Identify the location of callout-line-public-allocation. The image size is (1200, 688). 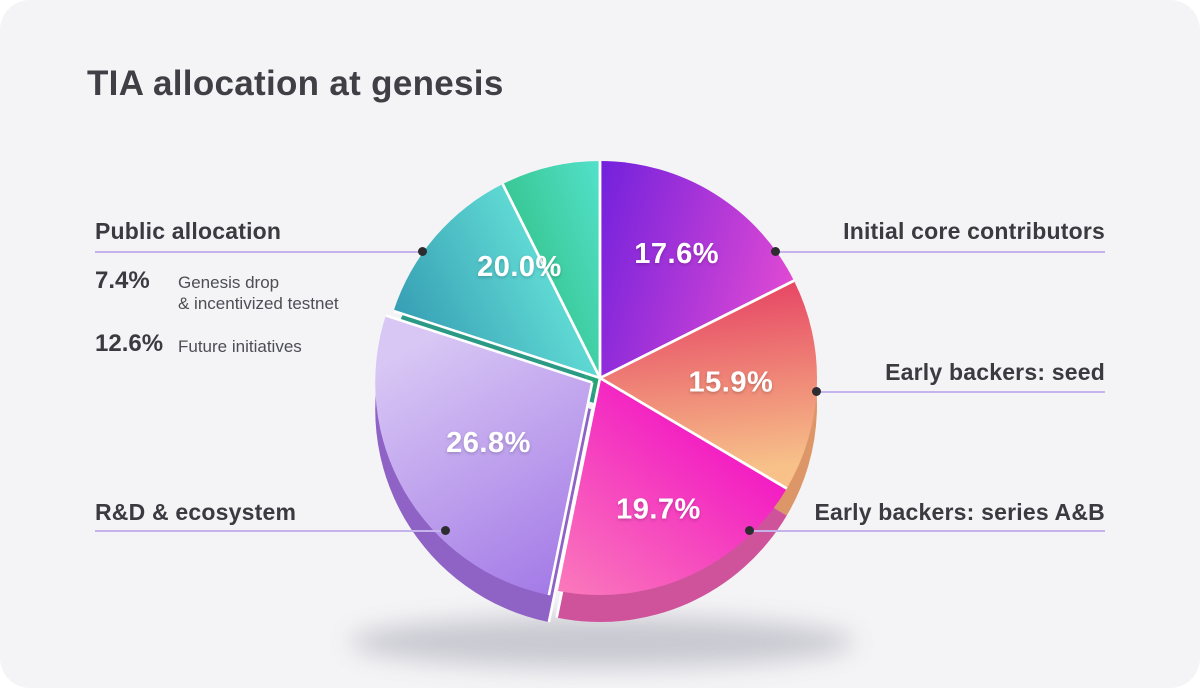
(259, 252).